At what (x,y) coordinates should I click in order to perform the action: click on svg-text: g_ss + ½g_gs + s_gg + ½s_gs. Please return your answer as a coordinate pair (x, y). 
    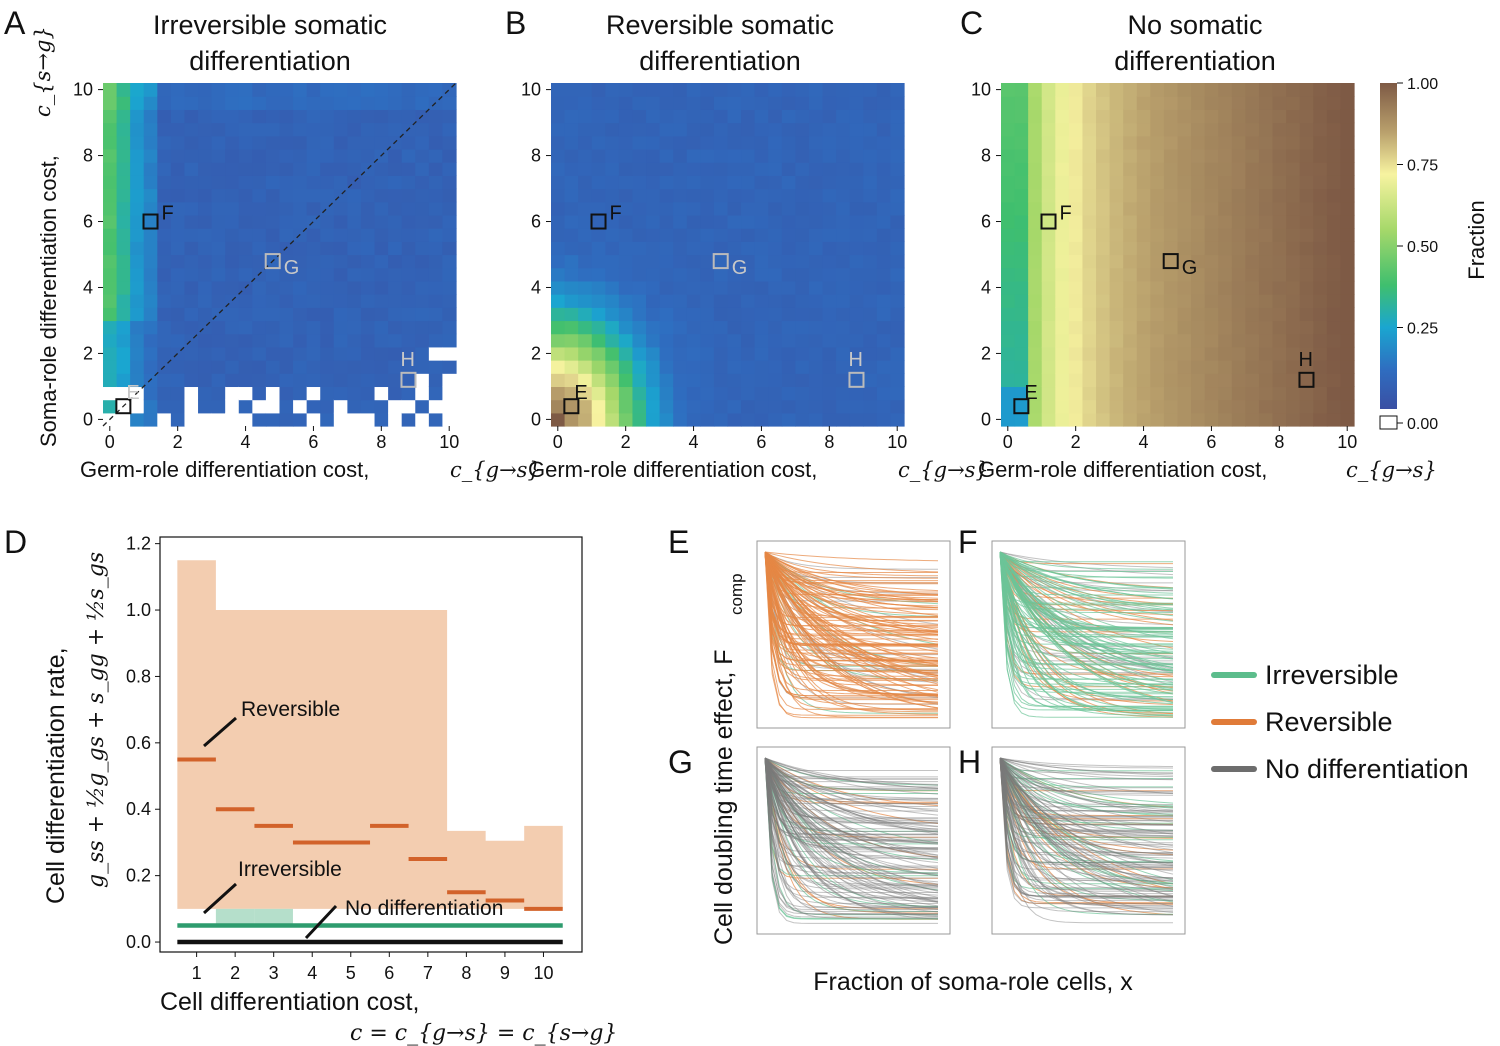
    Looking at the image, I should click on (96, 720).